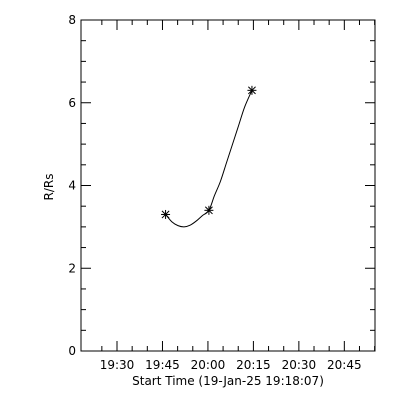  What do you see at coordinates (72, 351) in the screenshot?
I see `y-tick-label: 0` at bounding box center [72, 351].